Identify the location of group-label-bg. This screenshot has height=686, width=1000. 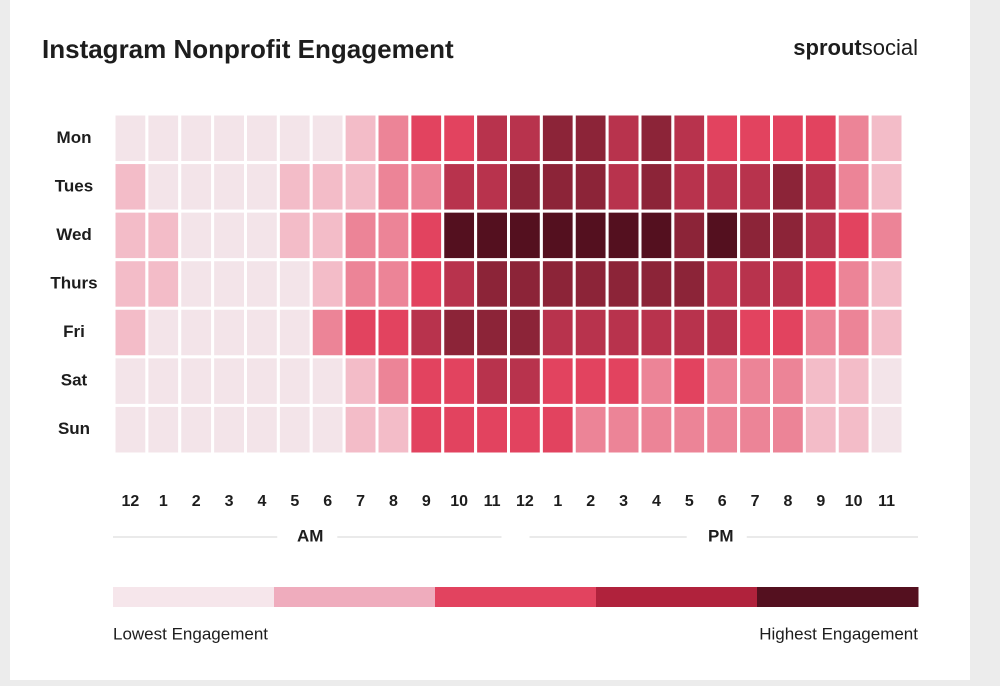
(716, 537).